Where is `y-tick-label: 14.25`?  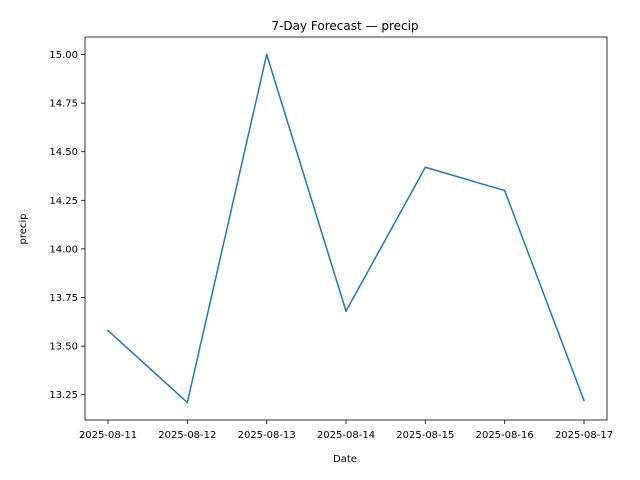 y-tick-label: 14.25 is located at coordinates (63, 201).